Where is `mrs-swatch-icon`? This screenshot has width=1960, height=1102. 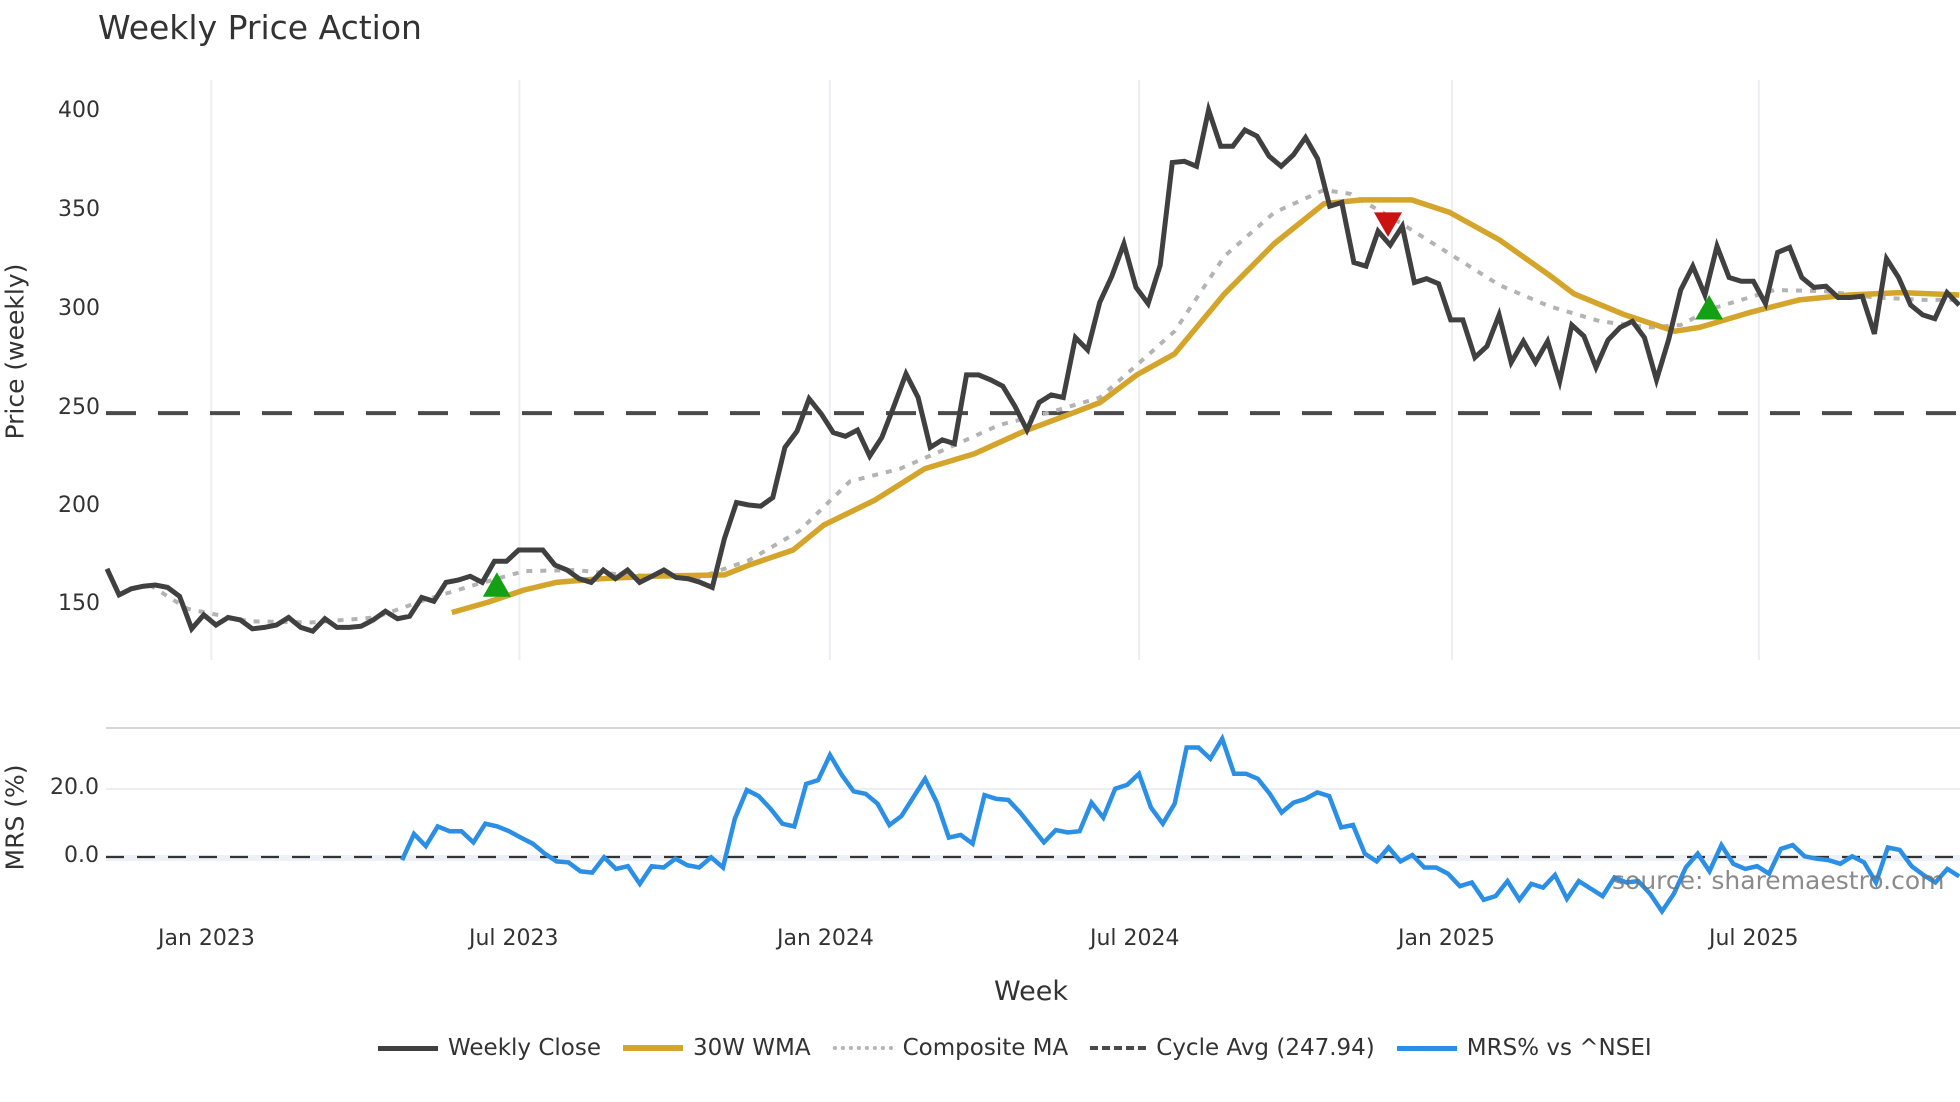 mrs-swatch-icon is located at coordinates (1426, 1048).